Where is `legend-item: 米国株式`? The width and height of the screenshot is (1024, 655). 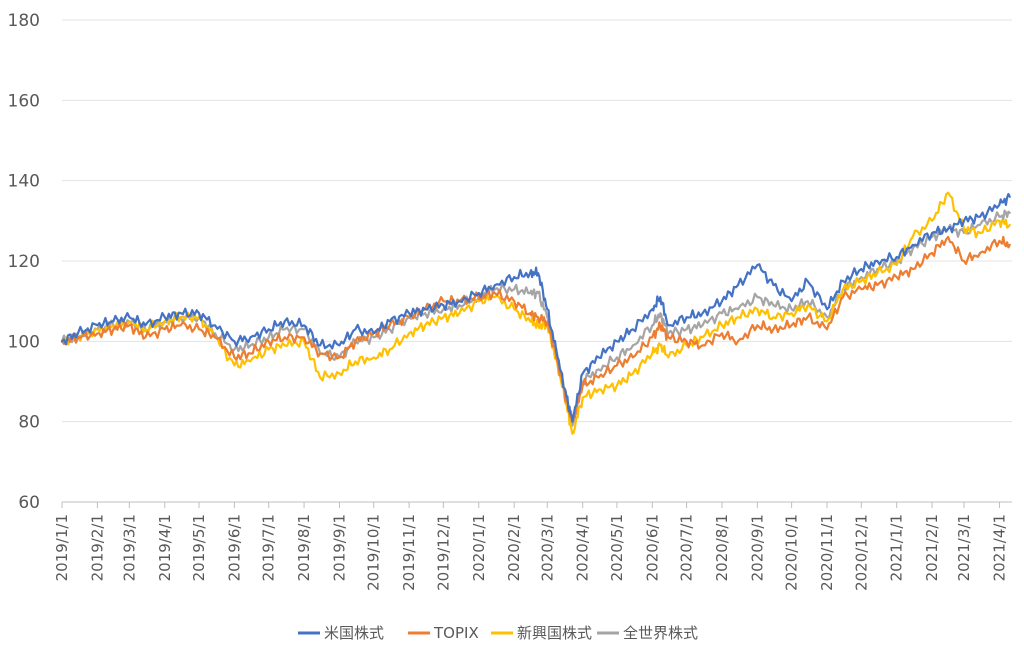 legend-item: 米国株式 is located at coordinates (341, 633).